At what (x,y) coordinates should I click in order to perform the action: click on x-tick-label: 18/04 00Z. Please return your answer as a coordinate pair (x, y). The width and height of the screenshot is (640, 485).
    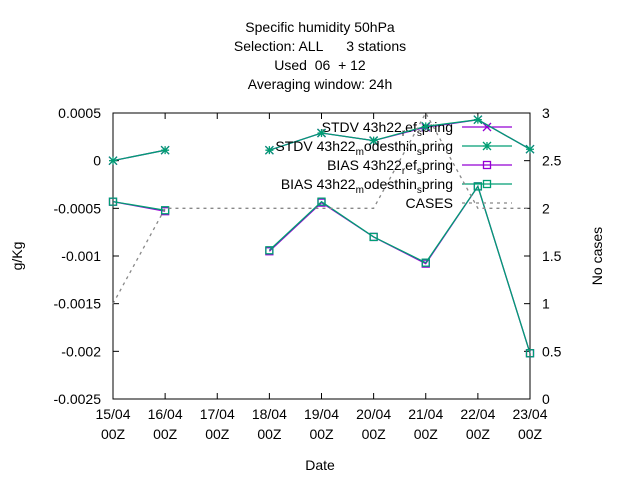
    Looking at the image, I should click on (269, 424).